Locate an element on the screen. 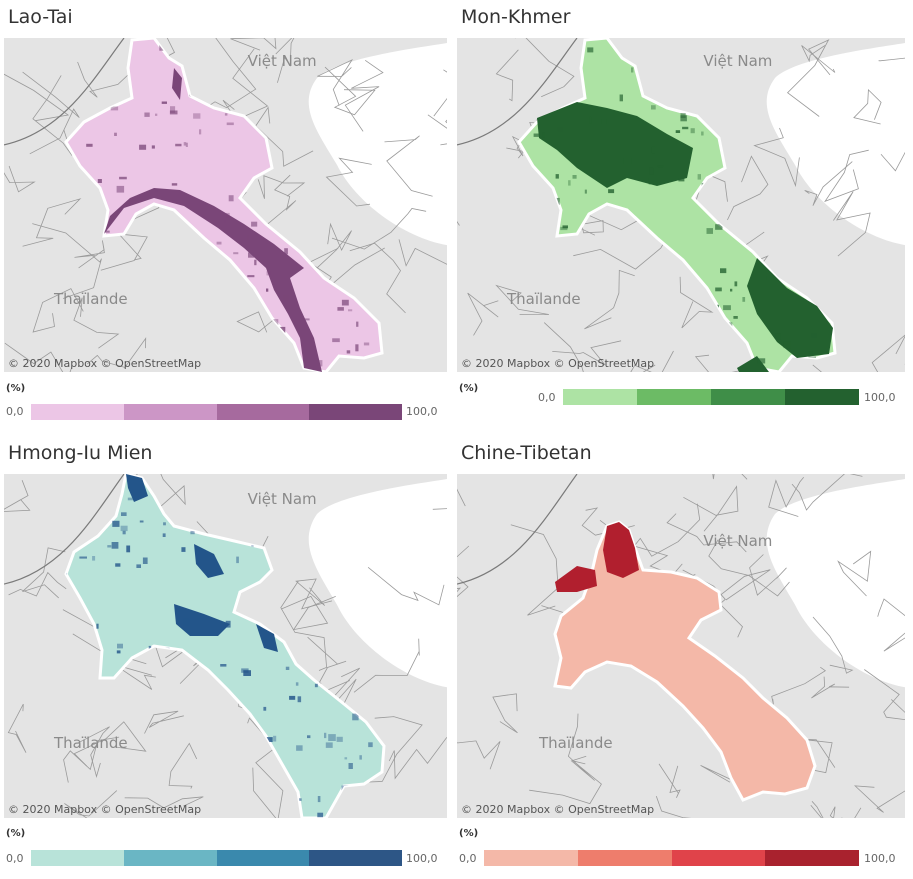 The image size is (913, 879). panel-title: Lao-Tai is located at coordinates (40, 17).